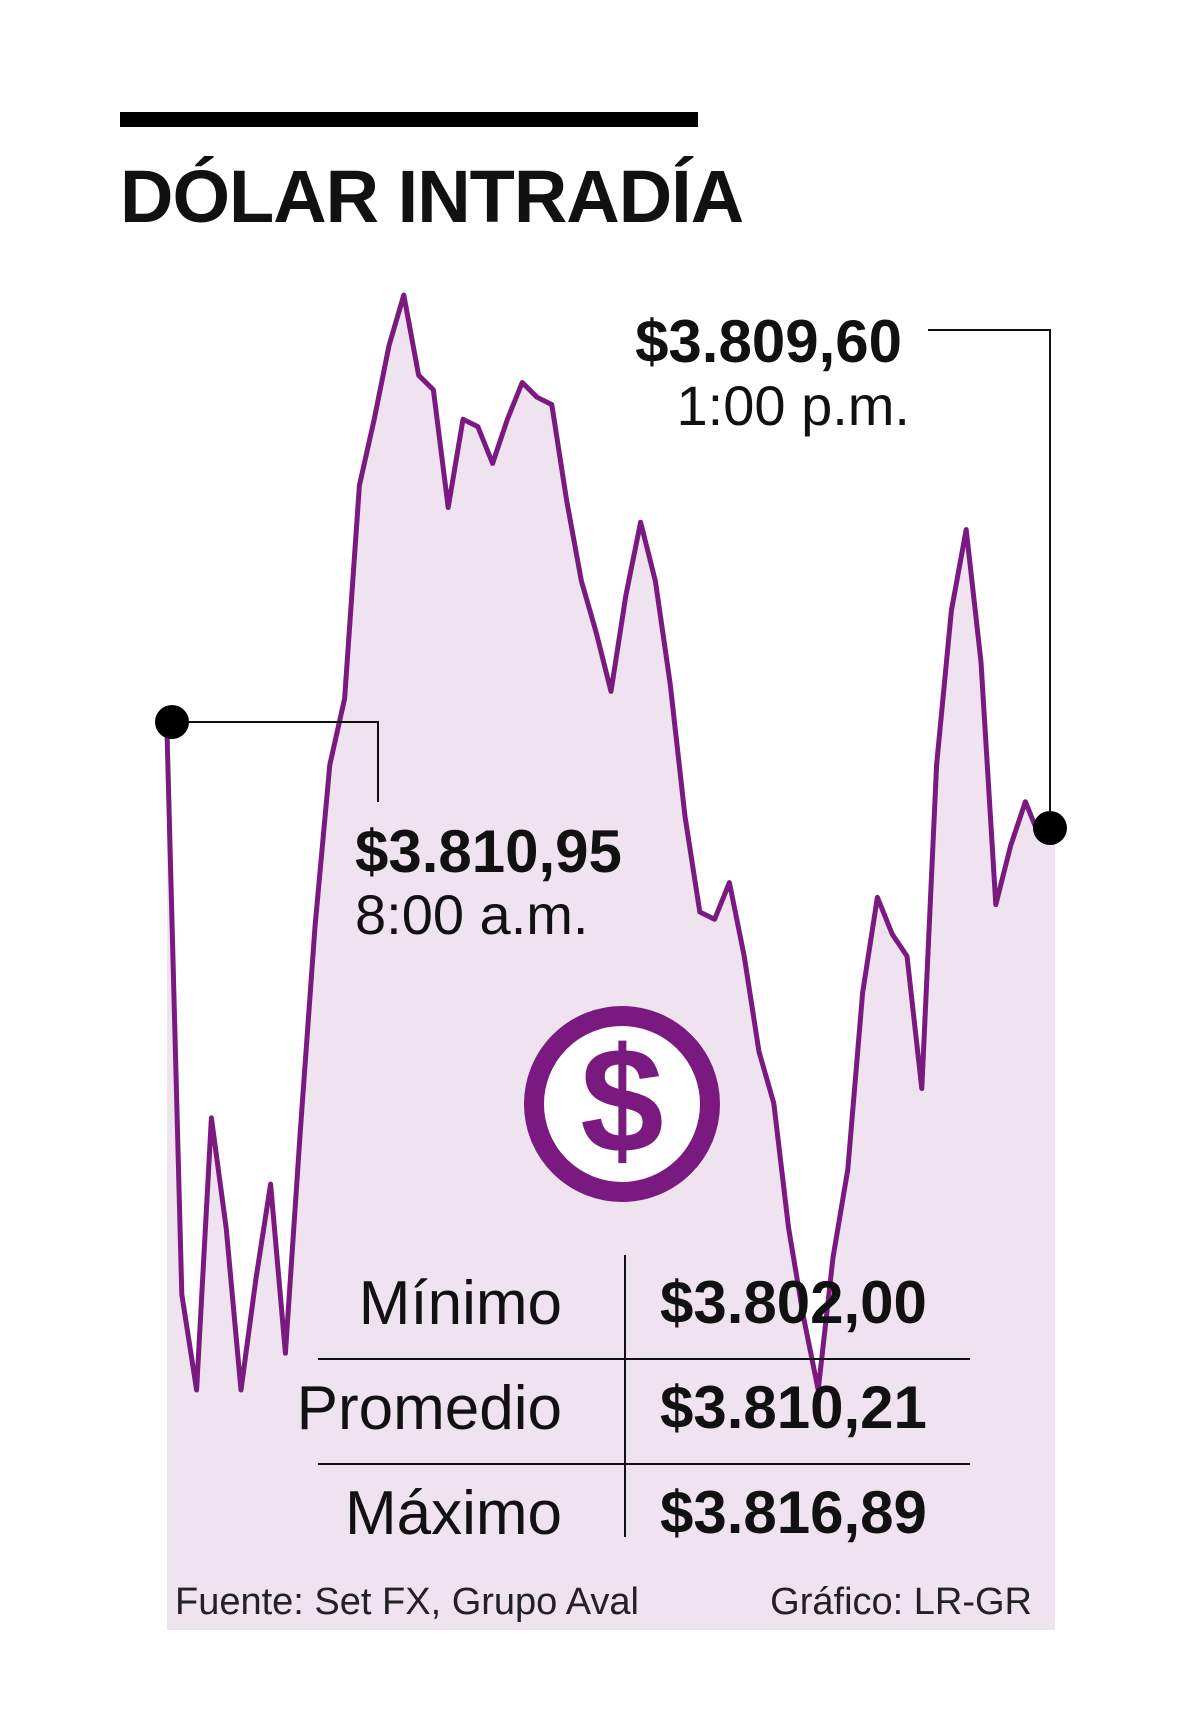 The width and height of the screenshot is (1200, 1723). What do you see at coordinates (793, 1512) in the screenshot?
I see `stat-value: $3.816,89` at bounding box center [793, 1512].